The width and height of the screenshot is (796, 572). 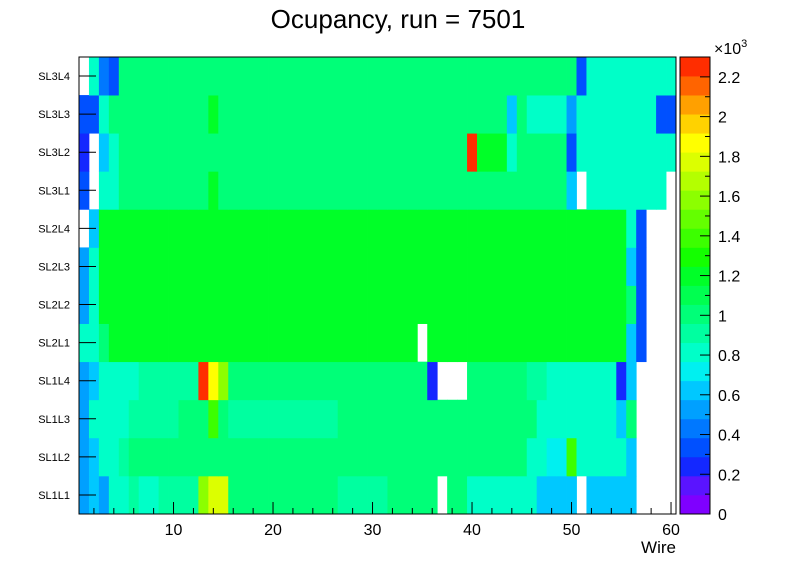 I want to click on svg-text: ×10³, so click(x=730, y=48).